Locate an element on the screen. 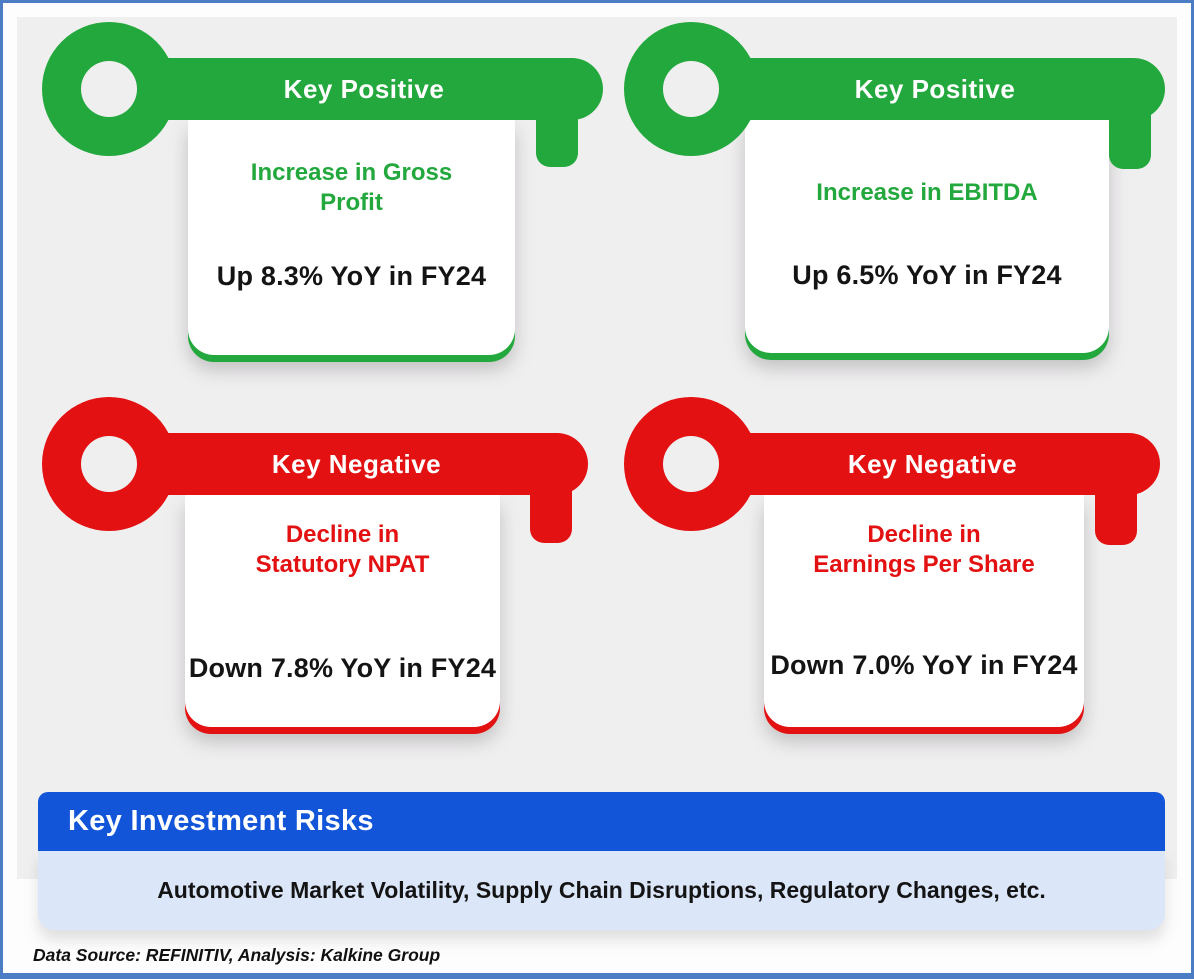 The width and height of the screenshot is (1194, 979). metric-title-line: Earnings Per Share is located at coordinates (924, 565).